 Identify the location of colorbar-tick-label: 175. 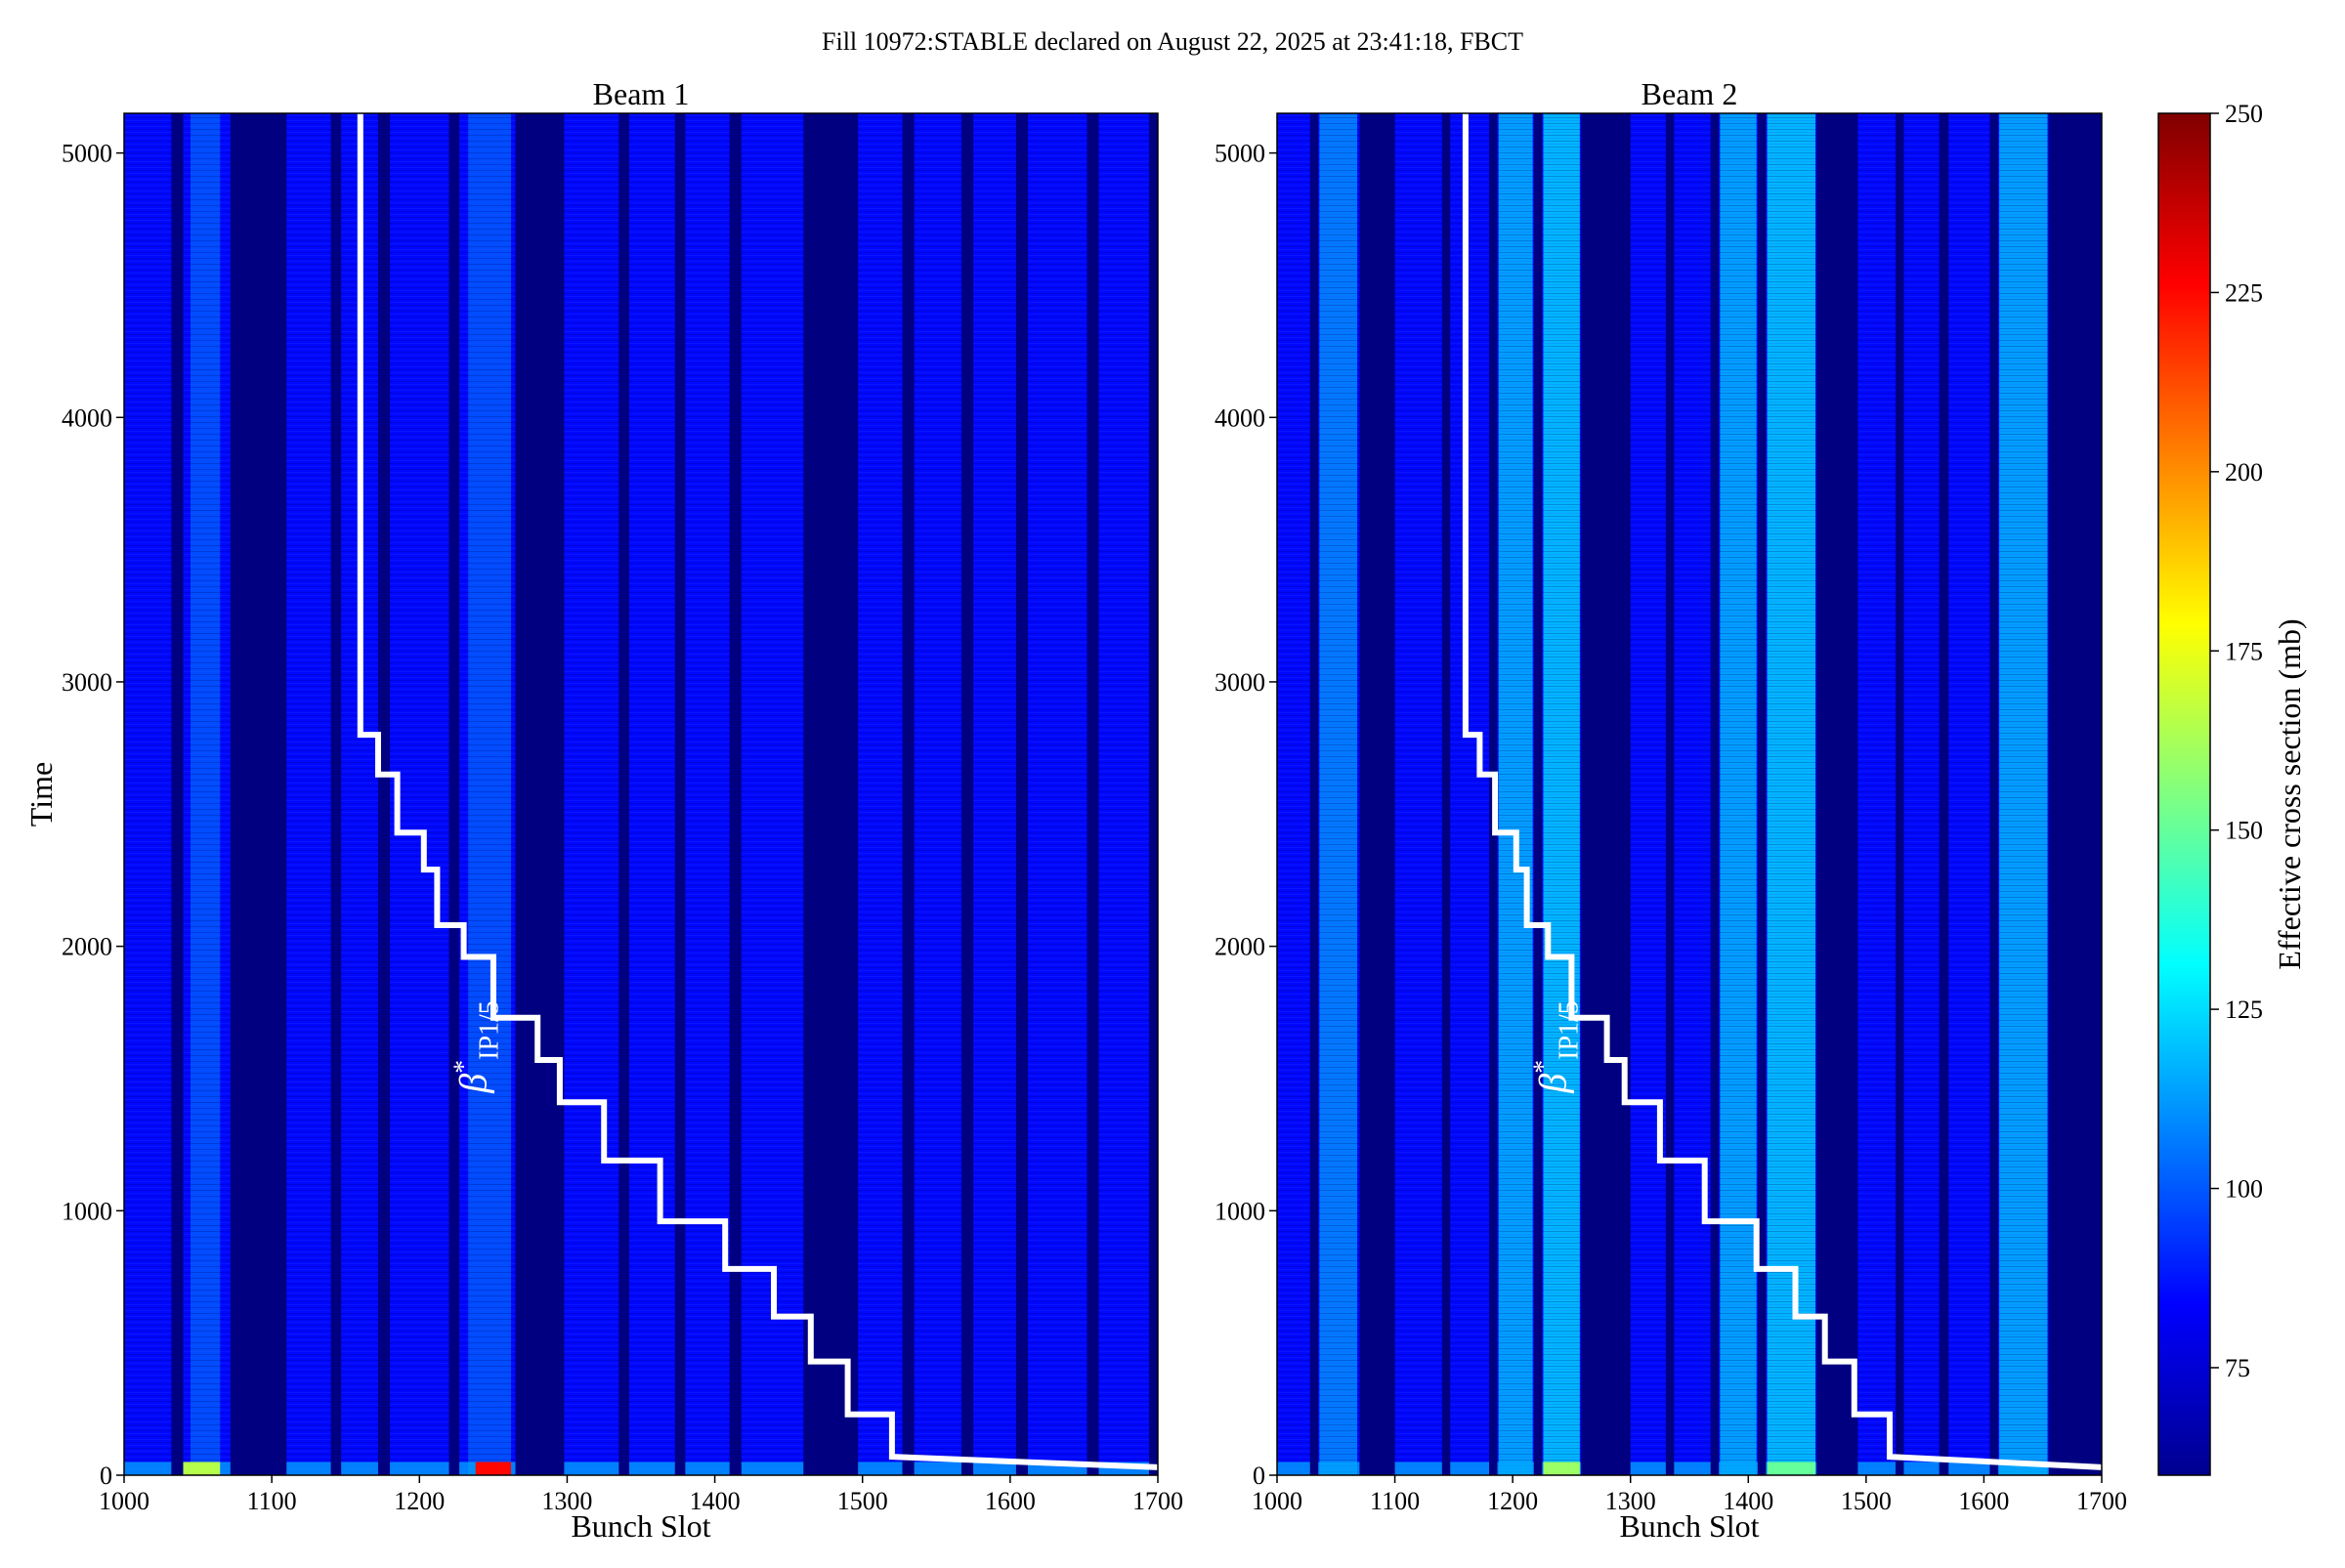
(2244, 651).